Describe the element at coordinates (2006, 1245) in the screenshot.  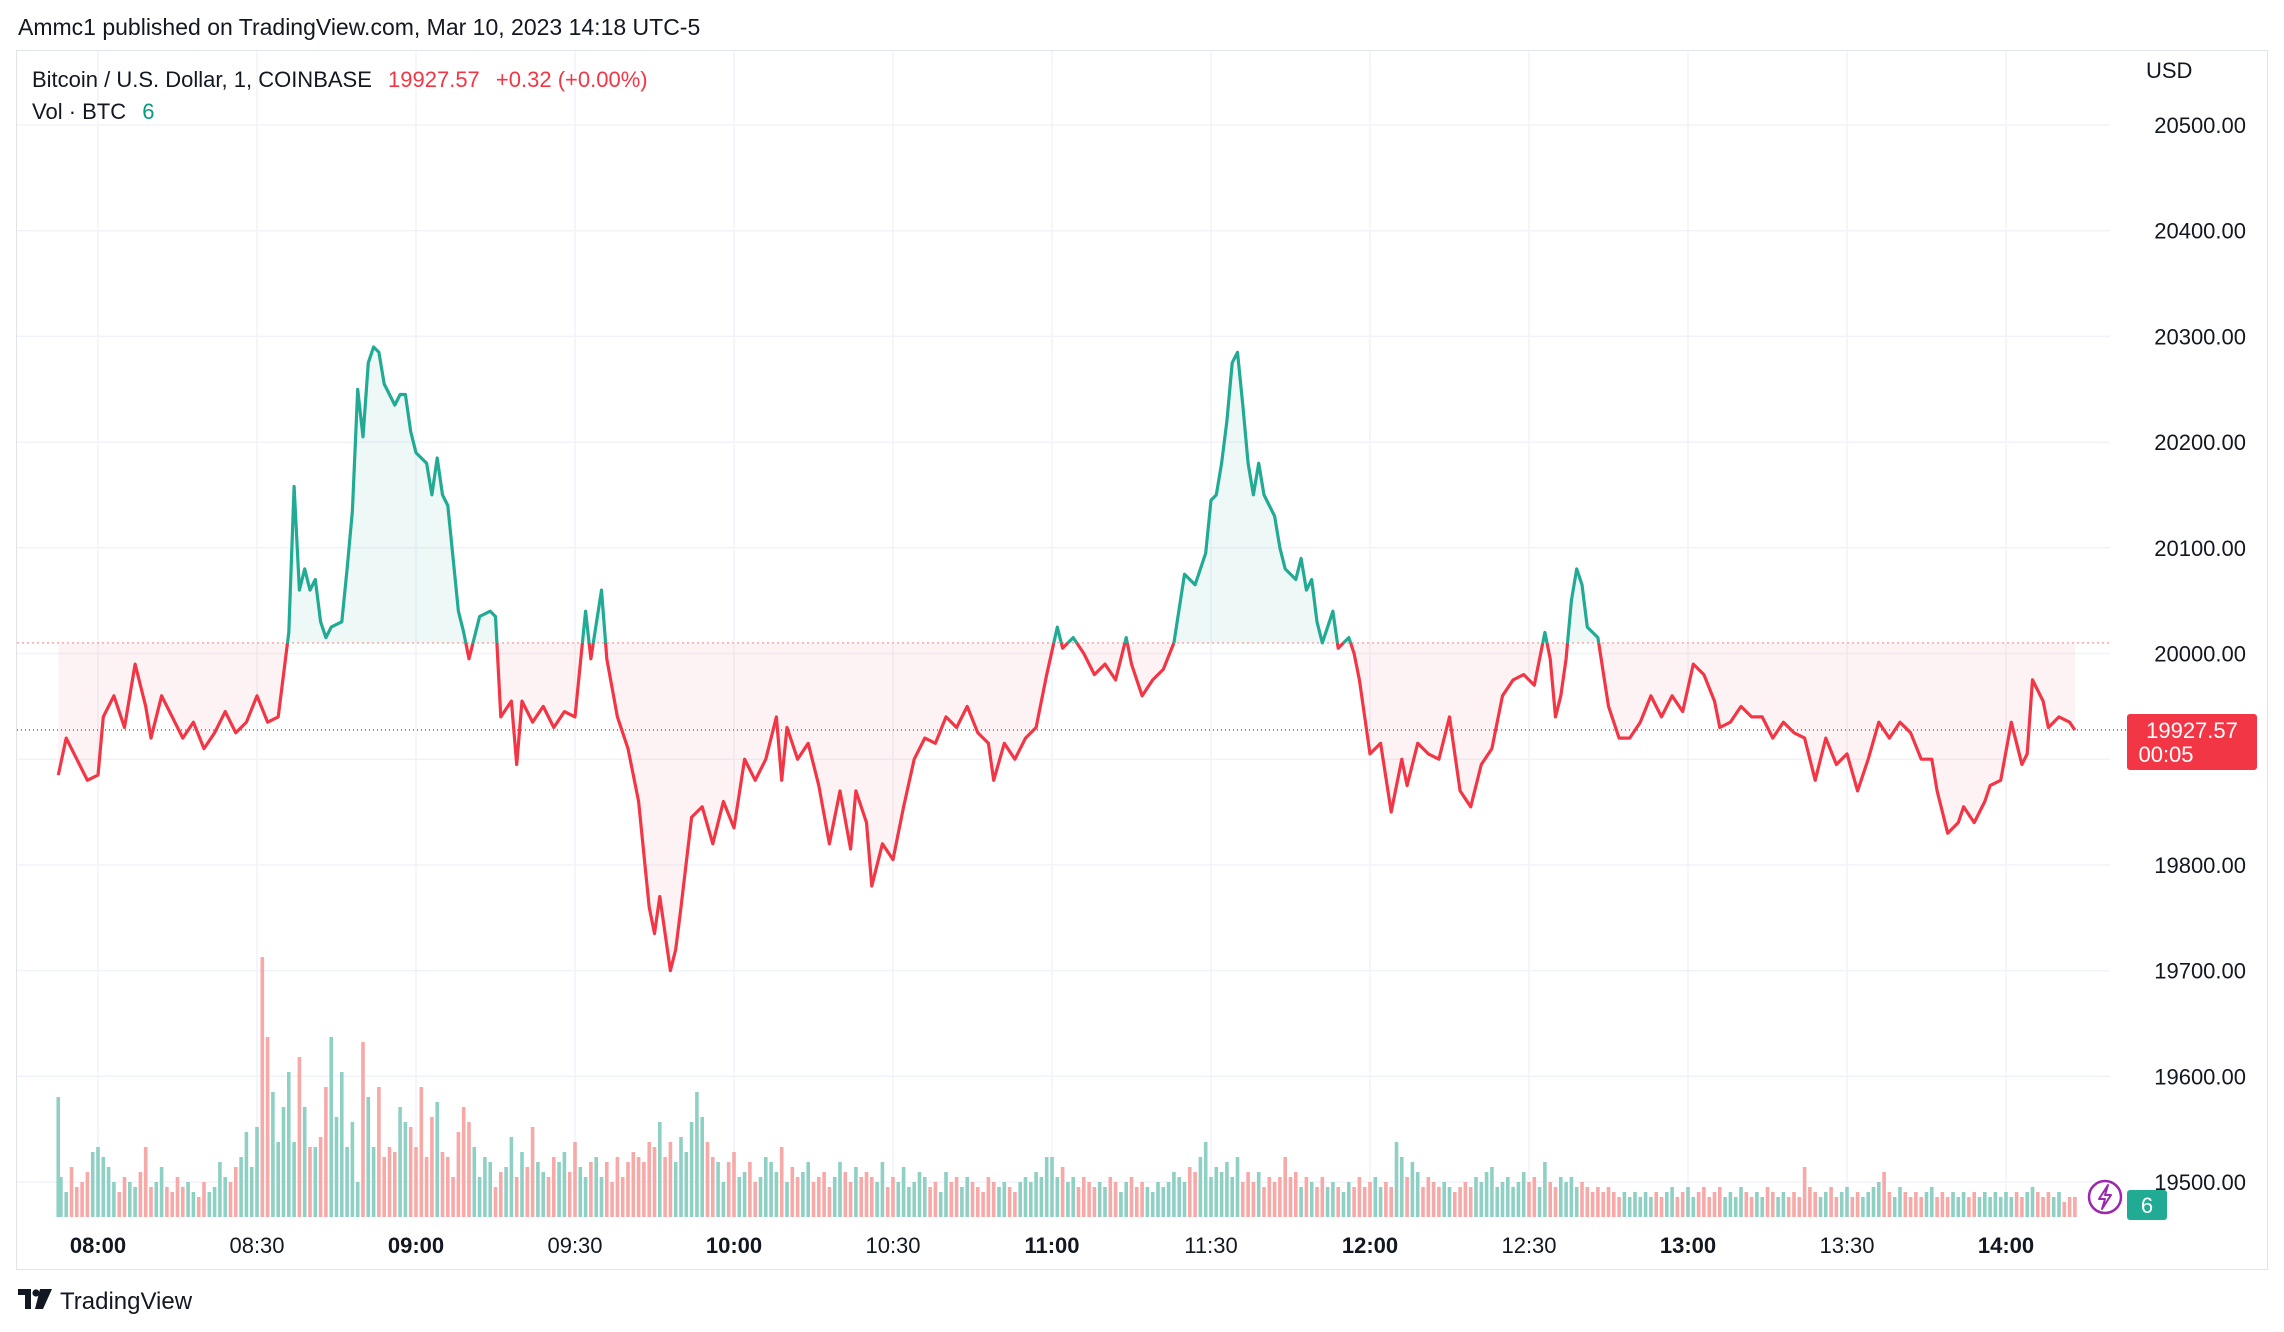
I see `x-tick-label: 14:00` at that location.